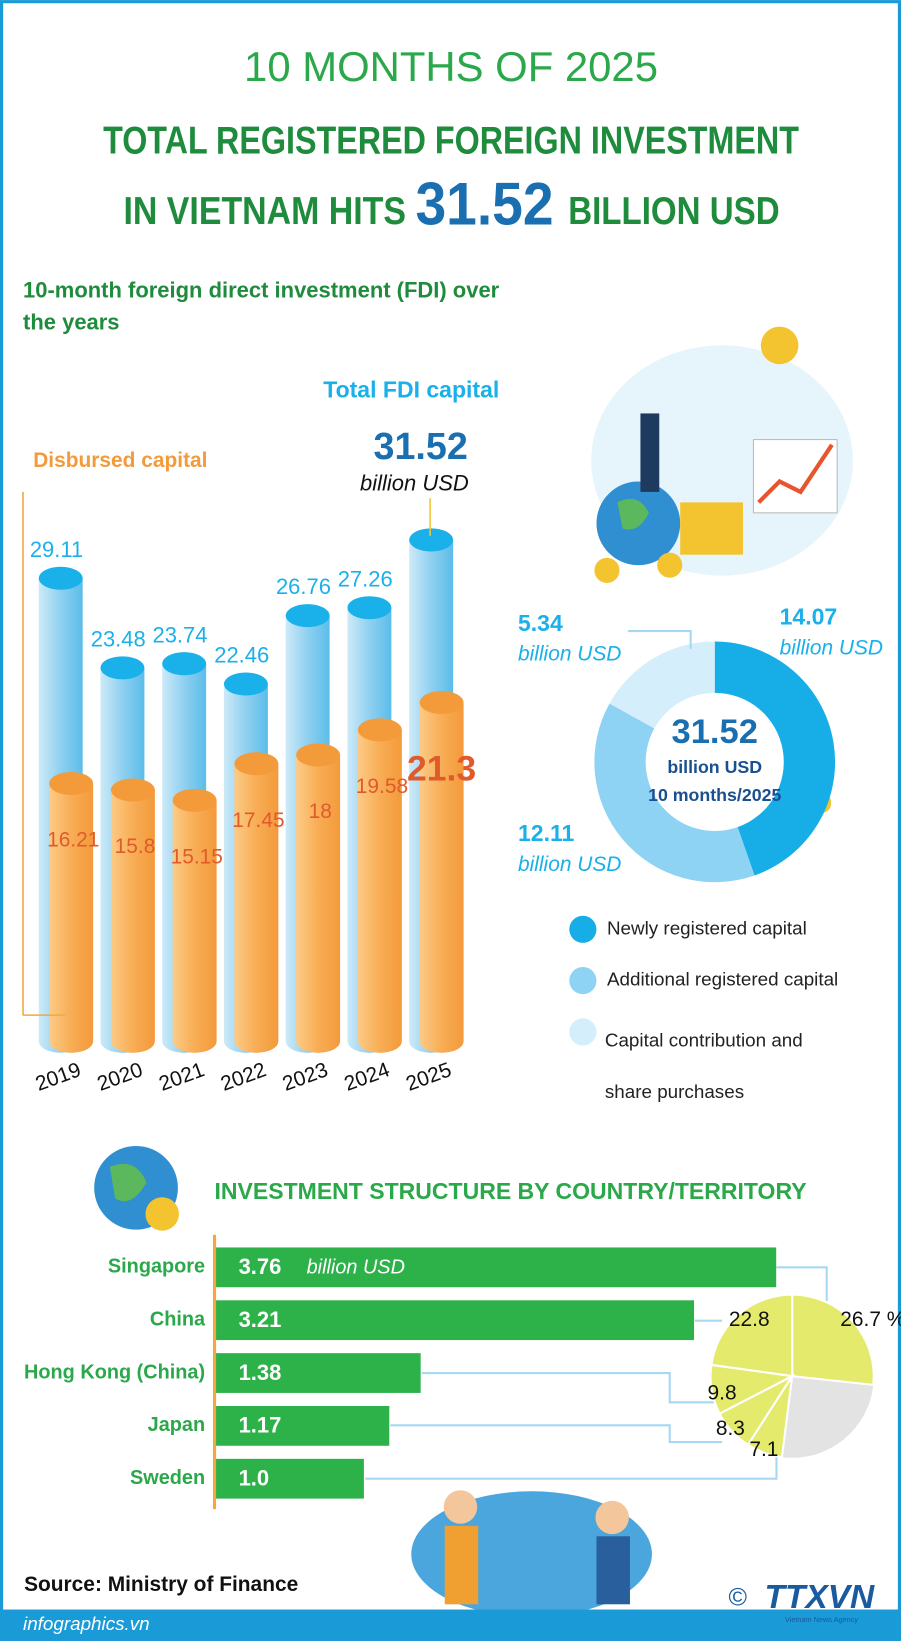  What do you see at coordinates (870, 1319) in the screenshot?
I see `value-label: 26.7 %` at bounding box center [870, 1319].